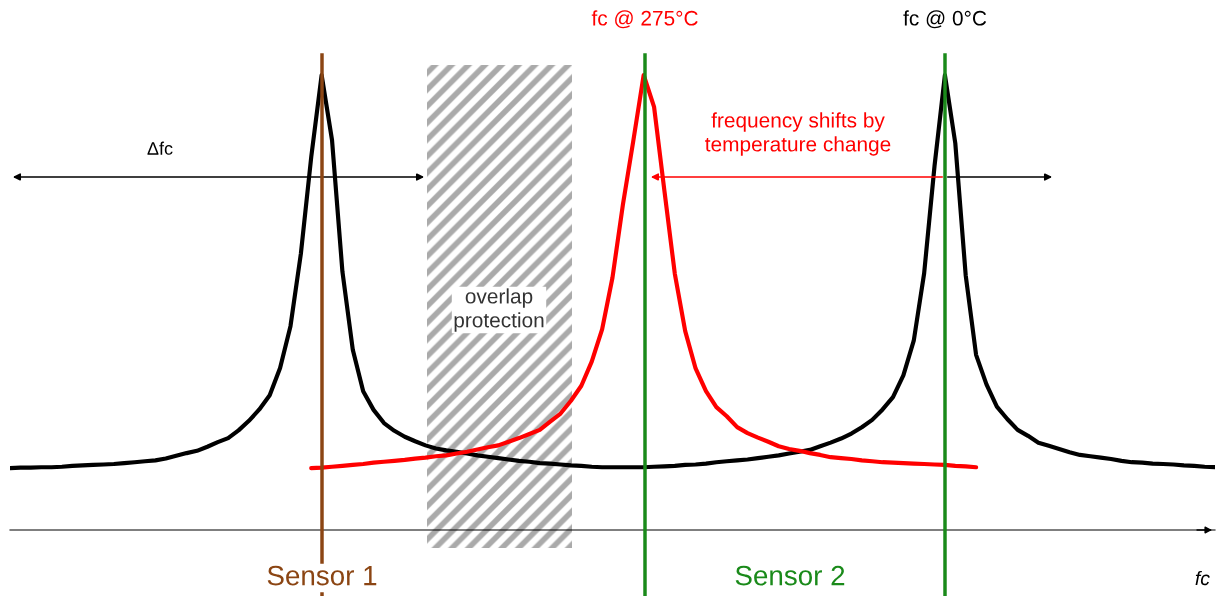 This screenshot has height=596, width=1217. I want to click on annotation: frequency shifts by temperature change, so click(798, 134).